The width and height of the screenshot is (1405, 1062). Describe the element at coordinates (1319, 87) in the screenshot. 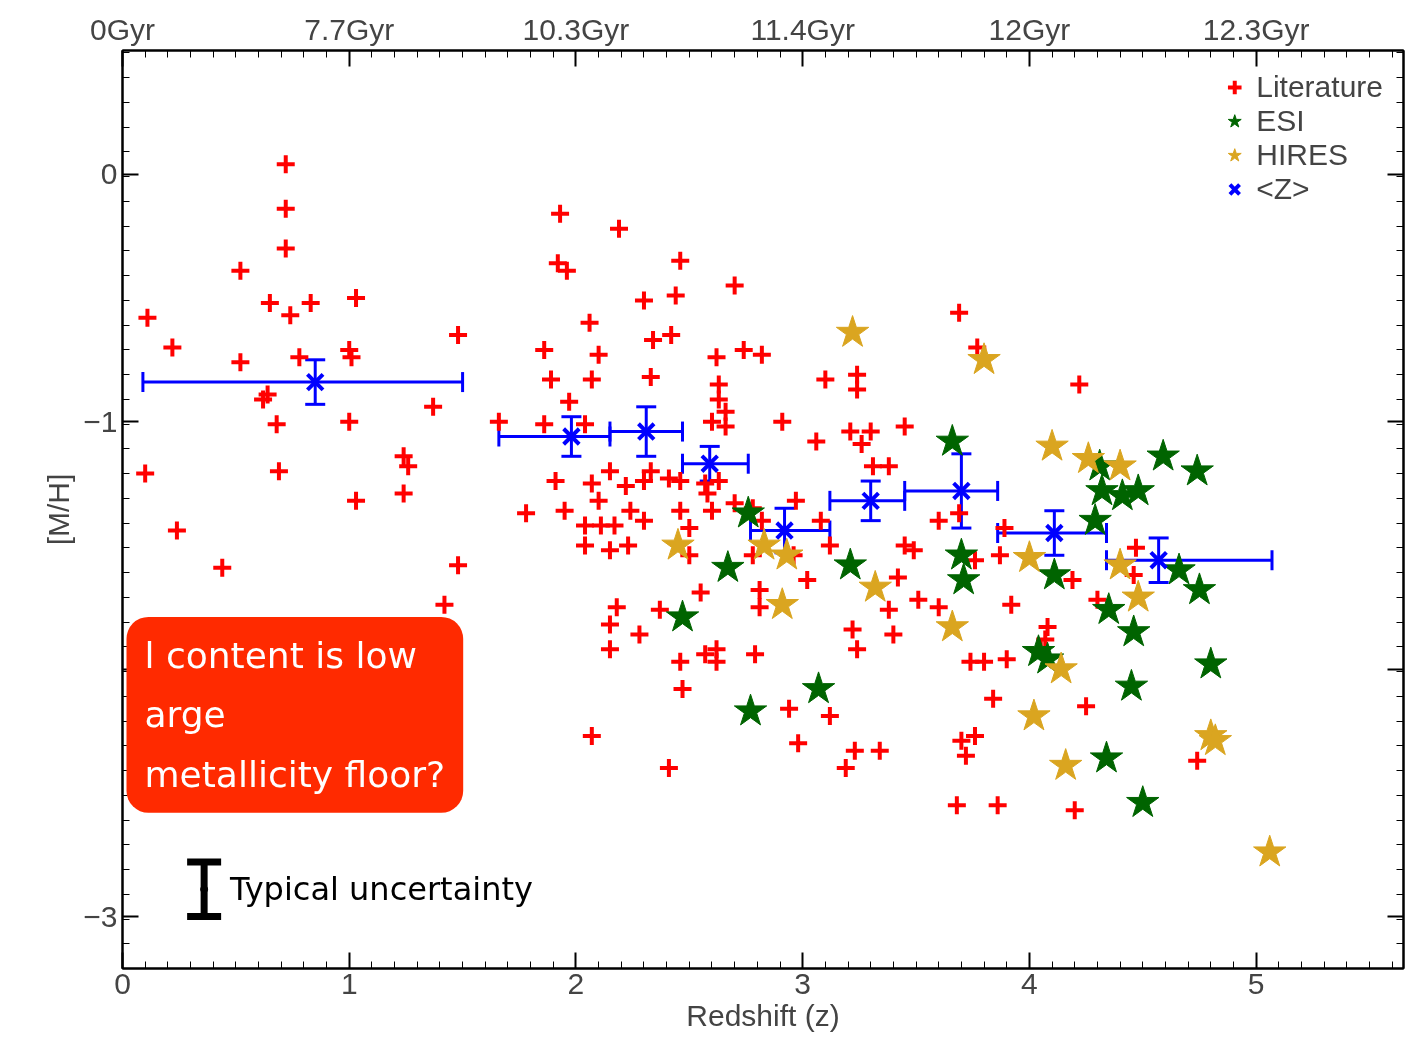

I see `legend-label: Literature` at that location.